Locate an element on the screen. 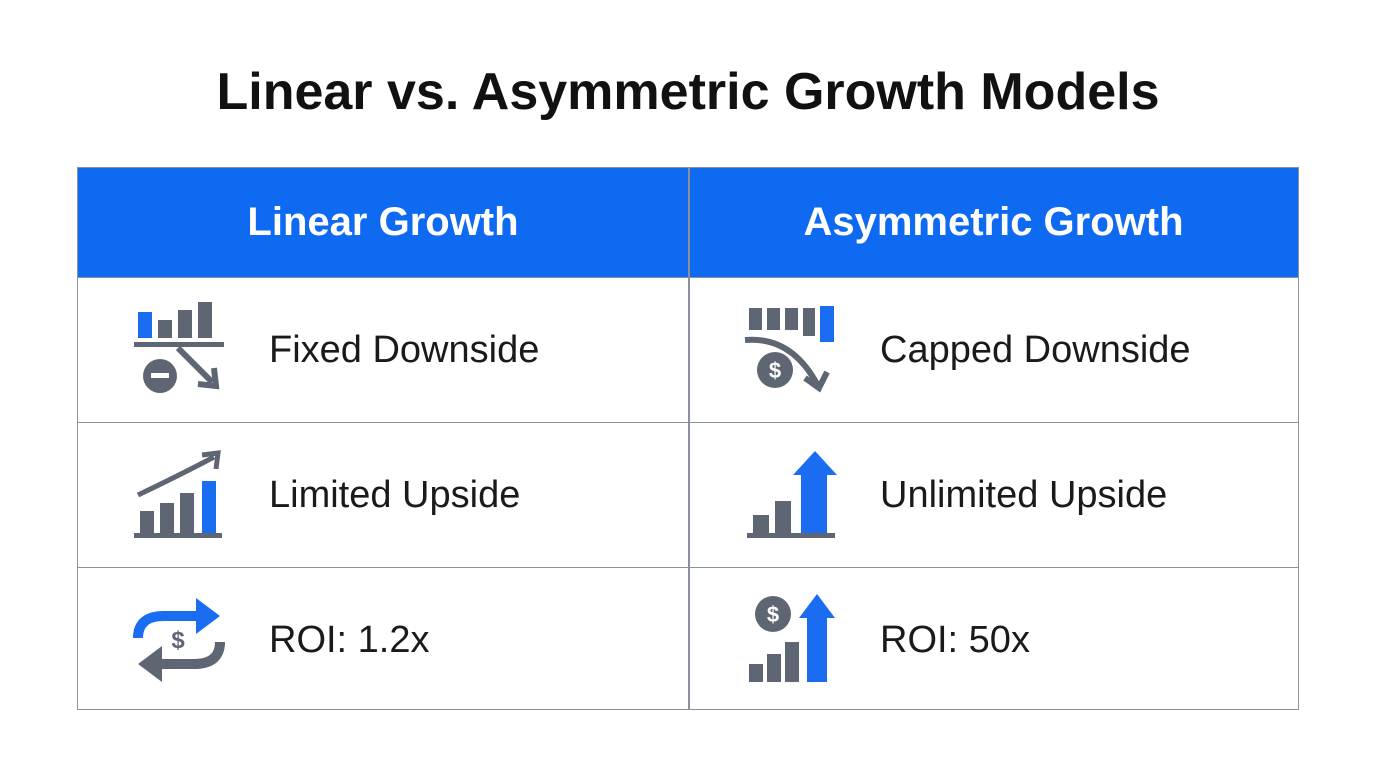  column-header: Asymmetric Growth is located at coordinates (993, 222).